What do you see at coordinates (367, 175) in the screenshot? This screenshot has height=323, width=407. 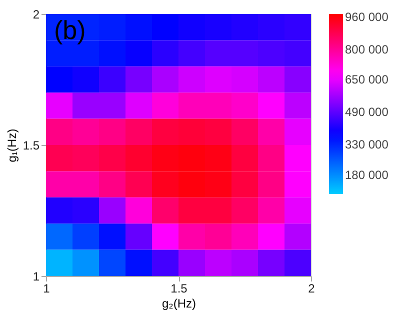 I see `color-bar-label: 180 000` at bounding box center [367, 175].